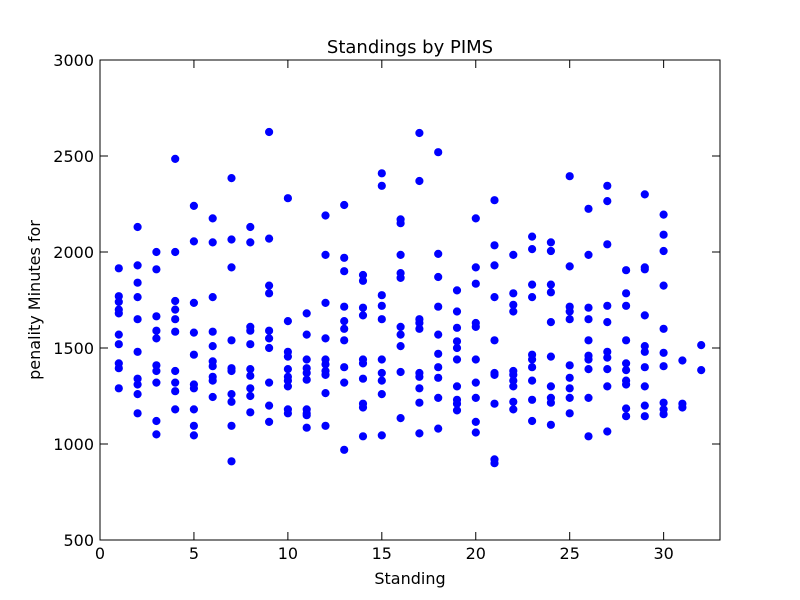 The height and width of the screenshot is (600, 800). Describe the element at coordinates (663, 553) in the screenshot. I see `x-tick-label: 30` at that location.